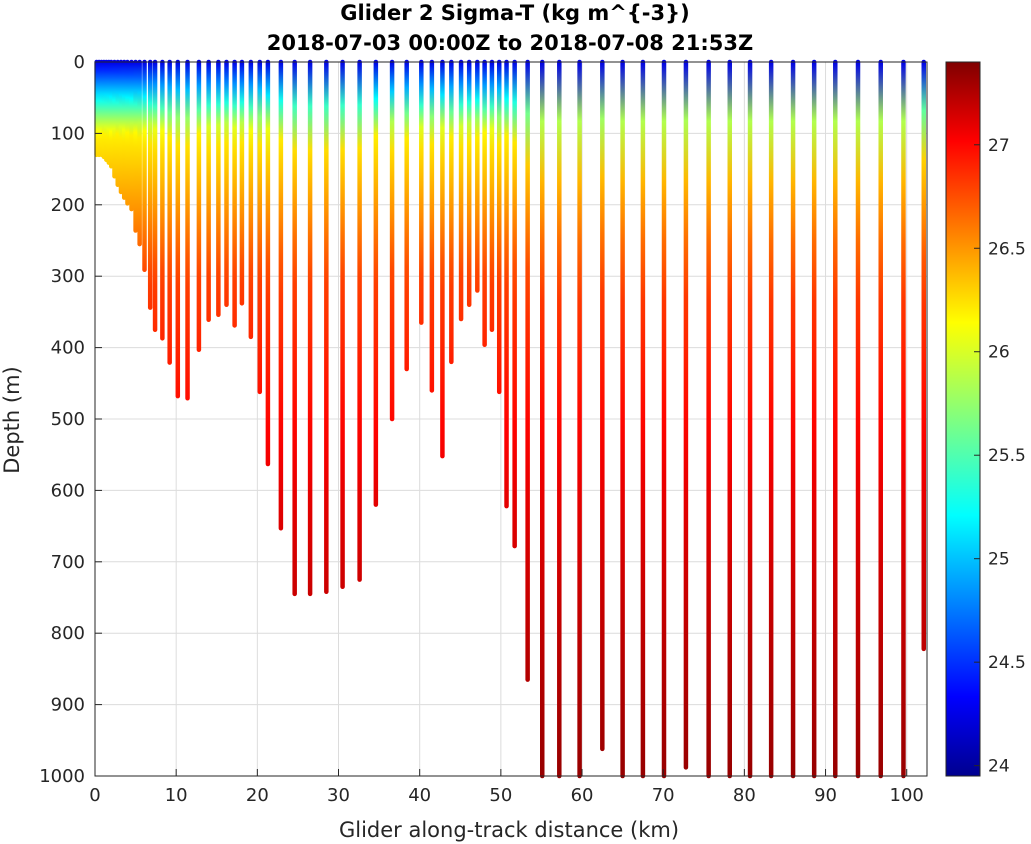 The image size is (1031, 844). What do you see at coordinates (12, 419) in the screenshot?
I see `y-axis-label: Depth (m)` at bounding box center [12, 419].